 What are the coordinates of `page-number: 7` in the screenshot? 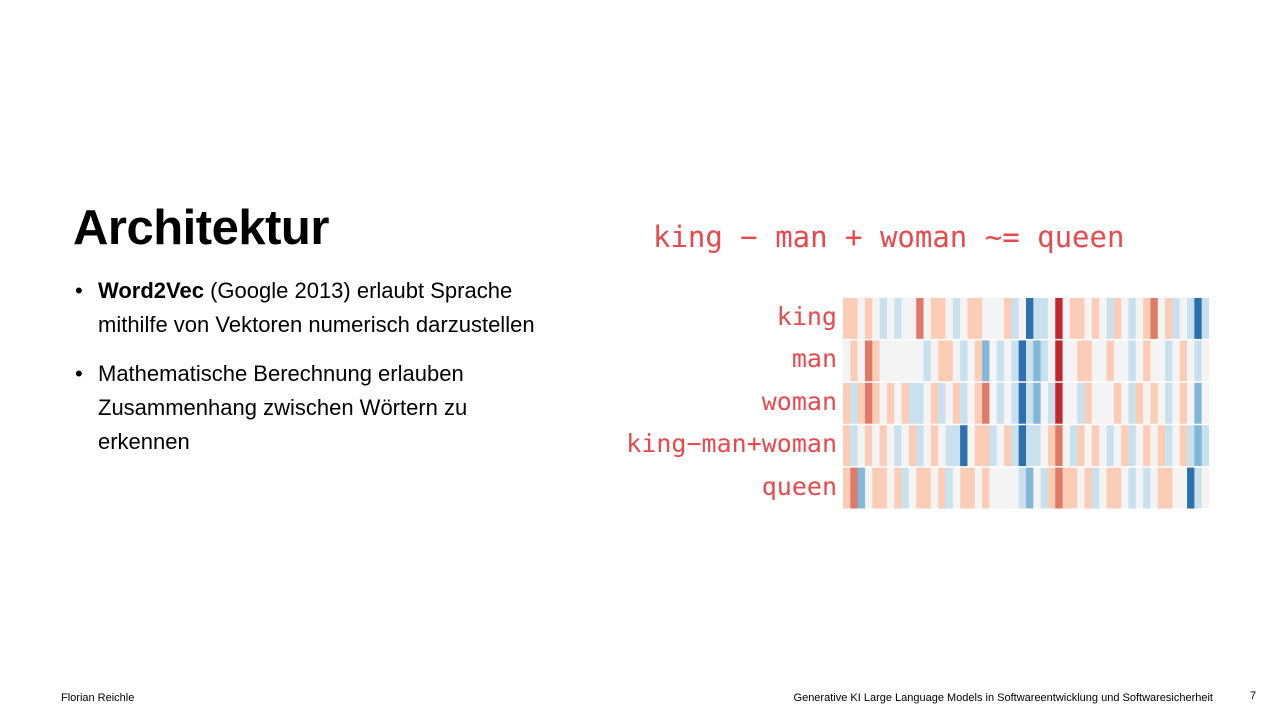 It's located at (1253, 696).